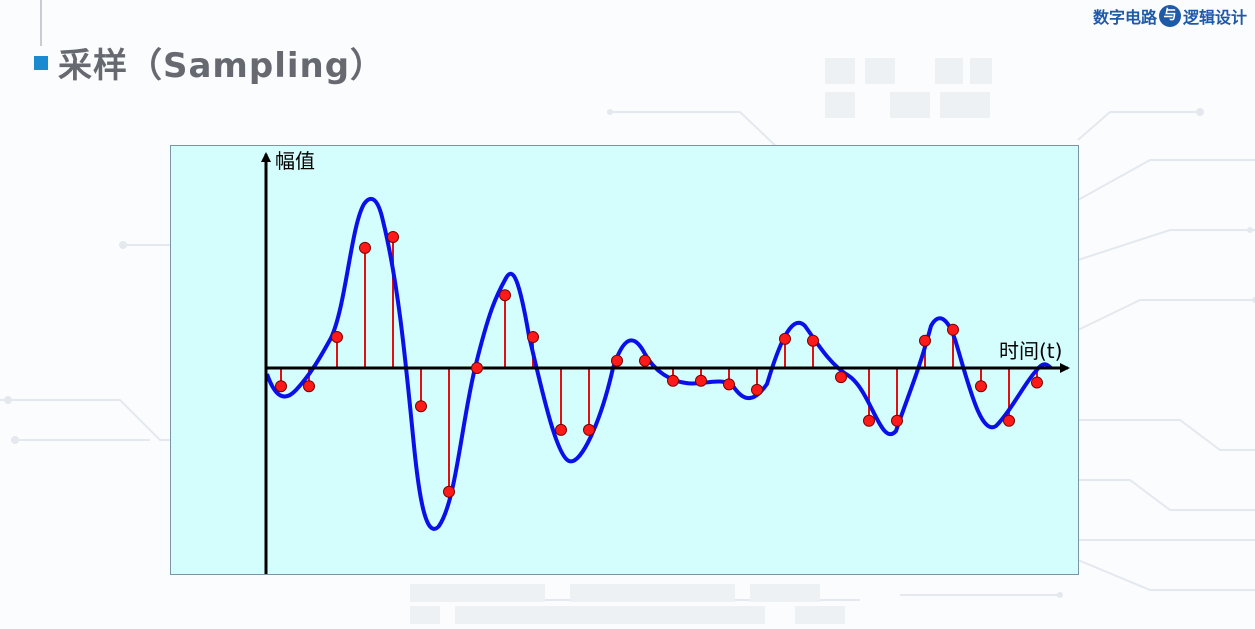 This screenshot has width=1255, height=629. Describe the element at coordinates (1124, 17) in the screenshot. I see `logo-text-left: 数字电路` at that location.